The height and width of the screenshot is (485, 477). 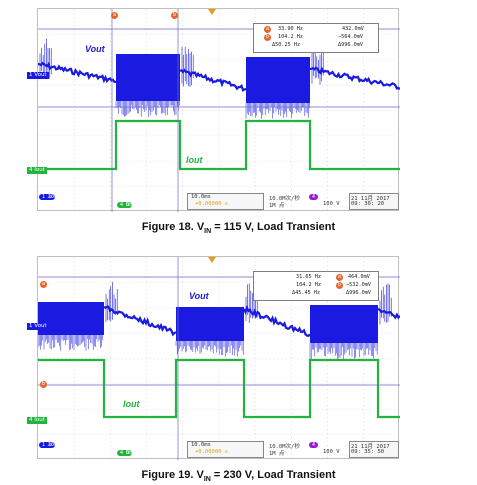 I want to click on meas-v1: 464.0mV, so click(x=359, y=277).